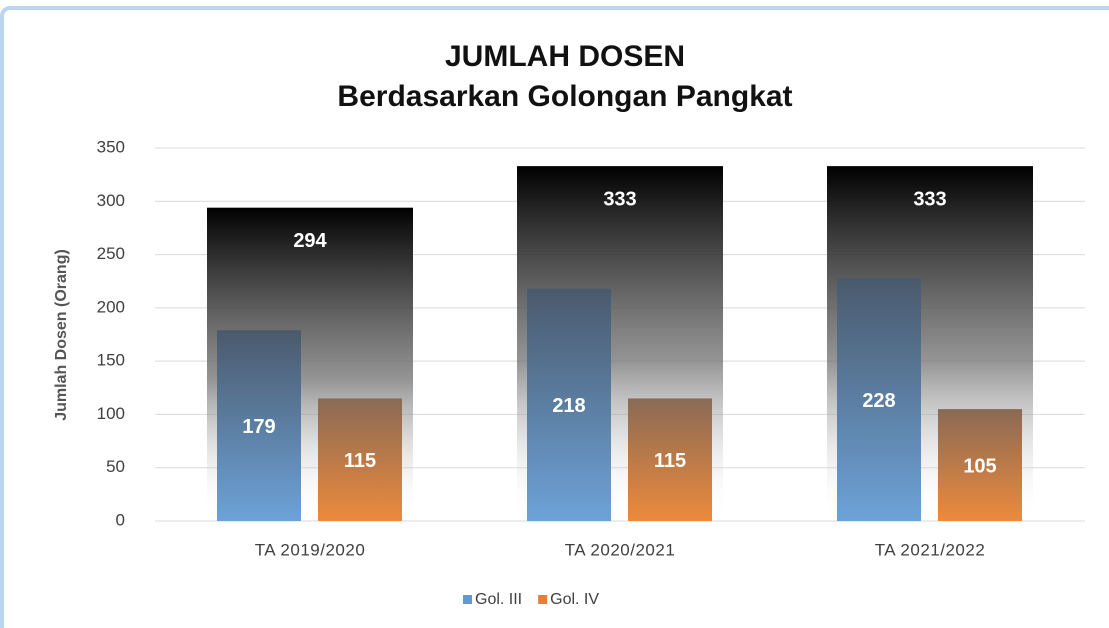 The height and width of the screenshot is (628, 1109). Describe the element at coordinates (620, 549) in the screenshot. I see `x-tick-label: TA 2020/2021` at that location.